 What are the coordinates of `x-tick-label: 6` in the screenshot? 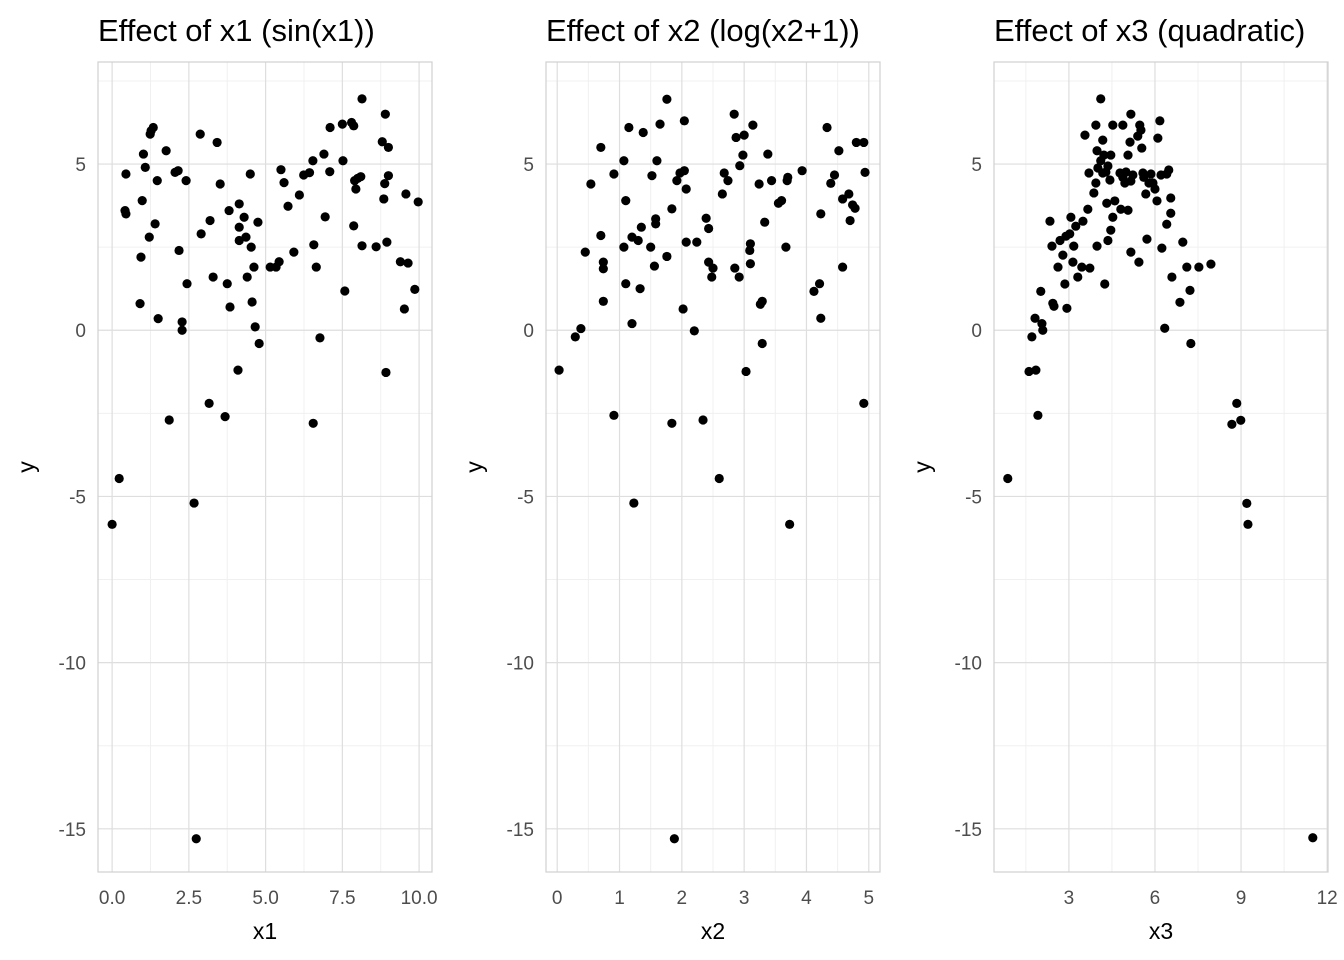 It's located at (1155, 898).